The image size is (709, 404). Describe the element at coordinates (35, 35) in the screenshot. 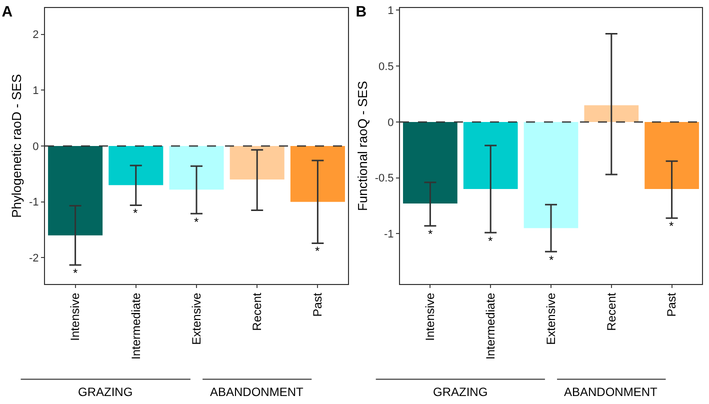

I see `y-tick-label: 2` at that location.